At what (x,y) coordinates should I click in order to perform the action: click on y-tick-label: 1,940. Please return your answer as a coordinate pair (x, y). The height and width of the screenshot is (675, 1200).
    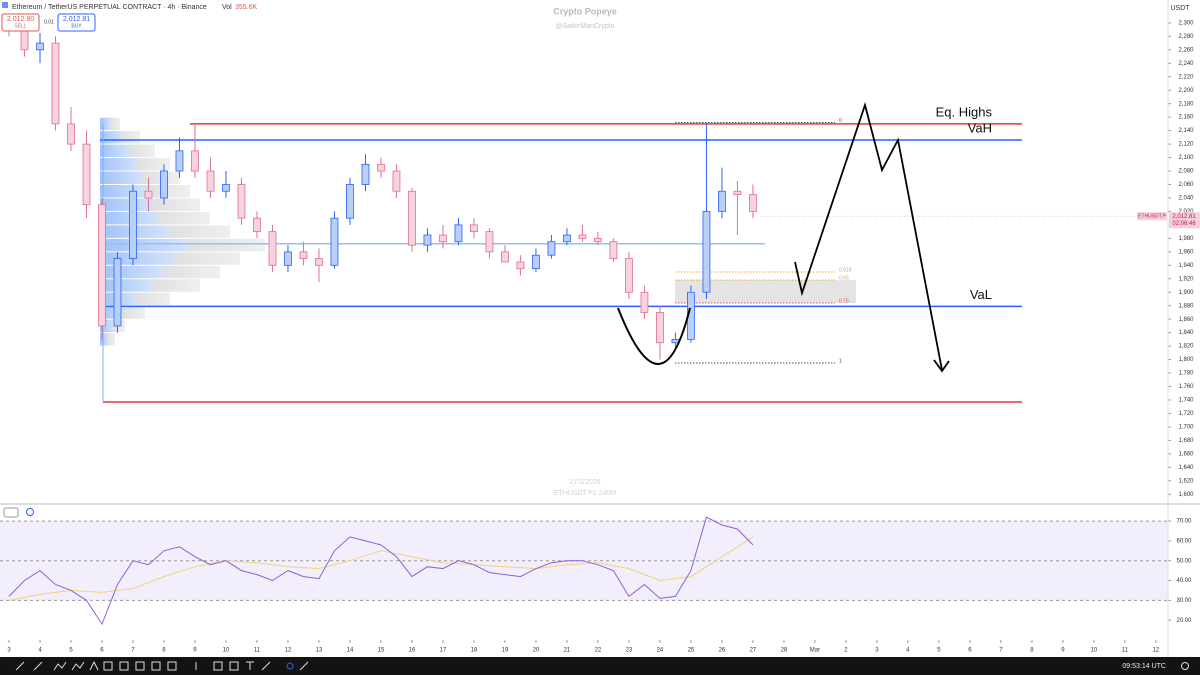
    Looking at the image, I should click on (1186, 266).